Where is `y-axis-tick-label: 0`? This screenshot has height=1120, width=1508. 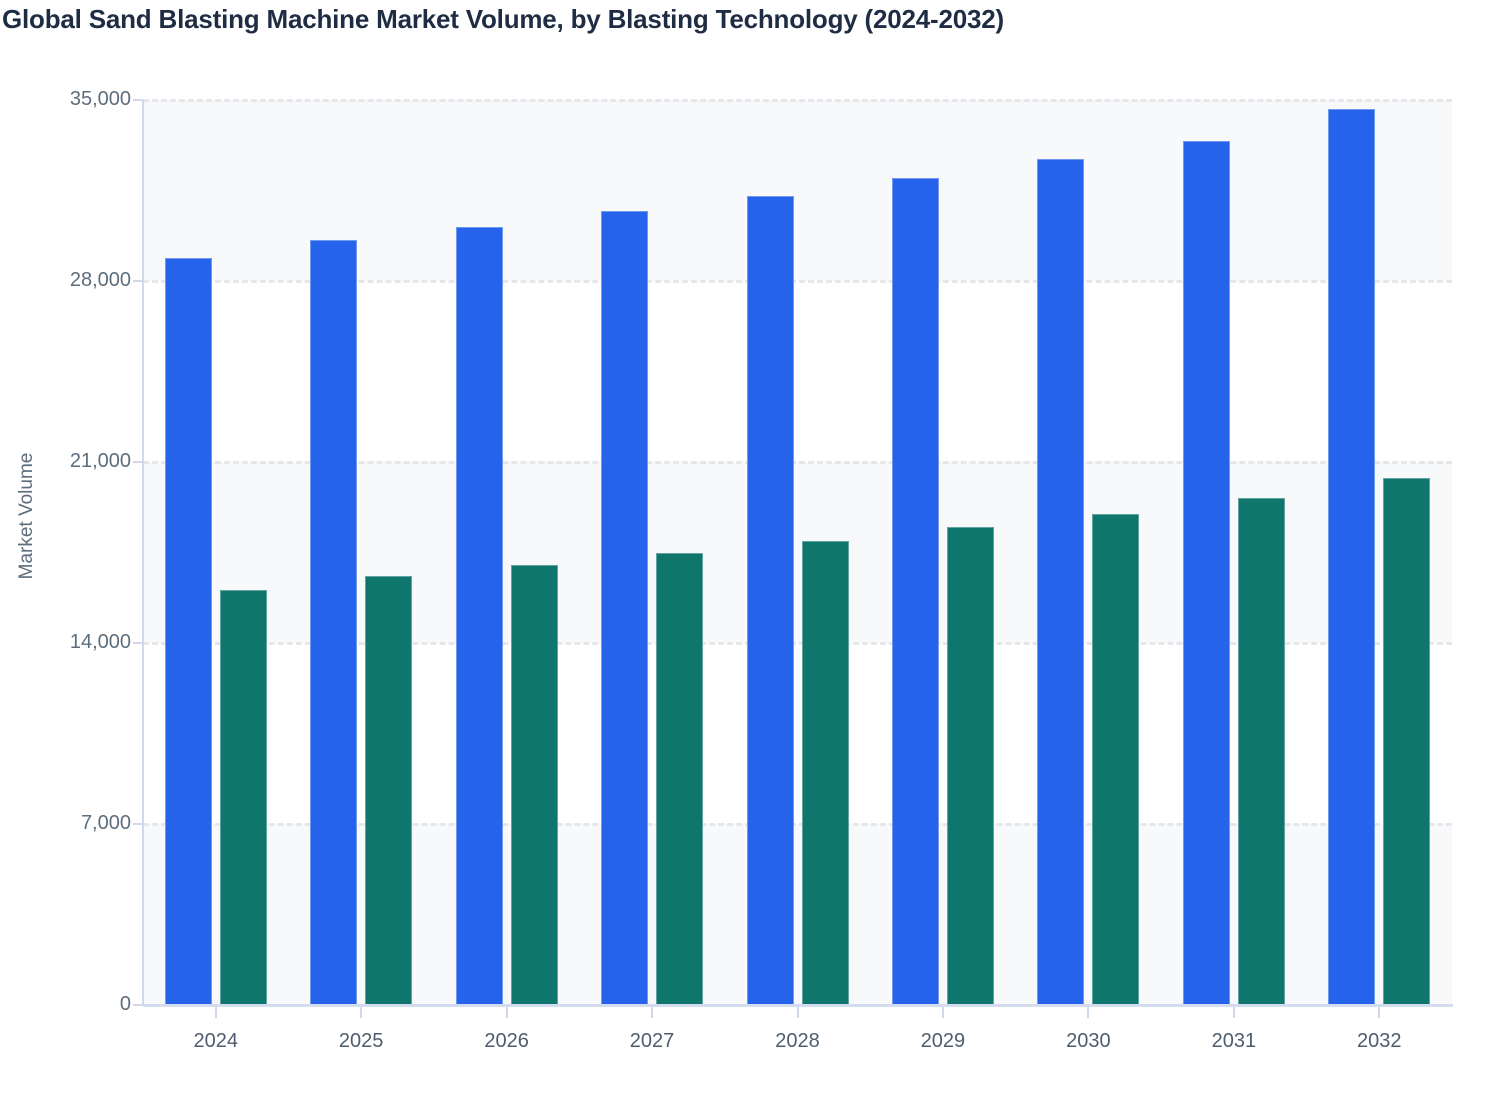 y-axis-tick-label: 0 is located at coordinates (125, 1004).